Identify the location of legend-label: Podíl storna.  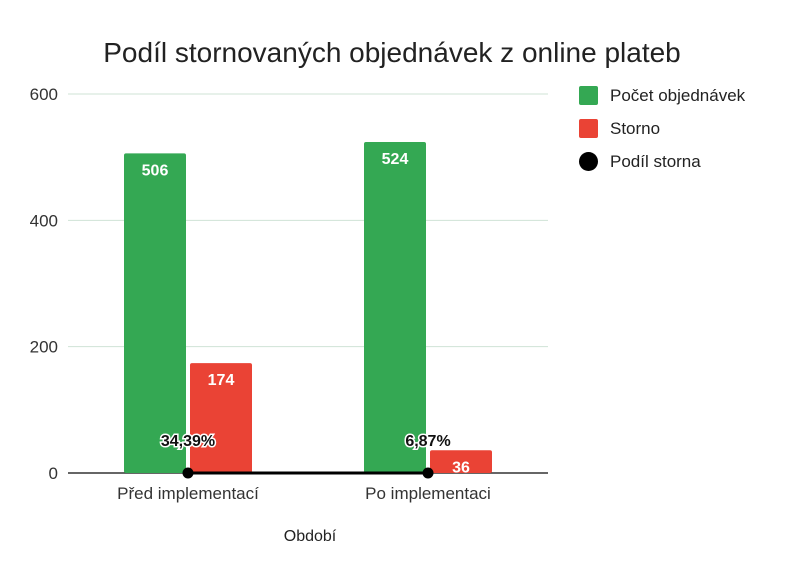
(655, 161).